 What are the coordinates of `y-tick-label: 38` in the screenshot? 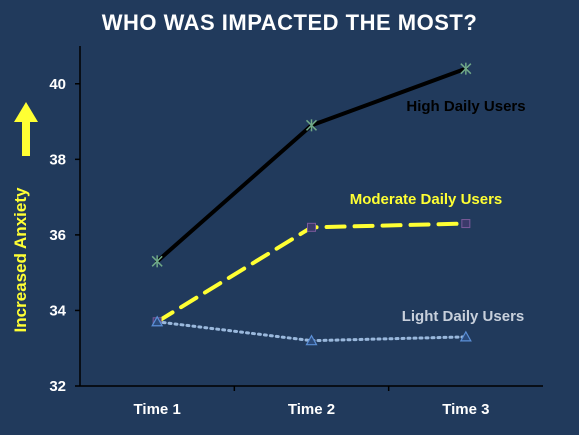 It's located at (57, 159).